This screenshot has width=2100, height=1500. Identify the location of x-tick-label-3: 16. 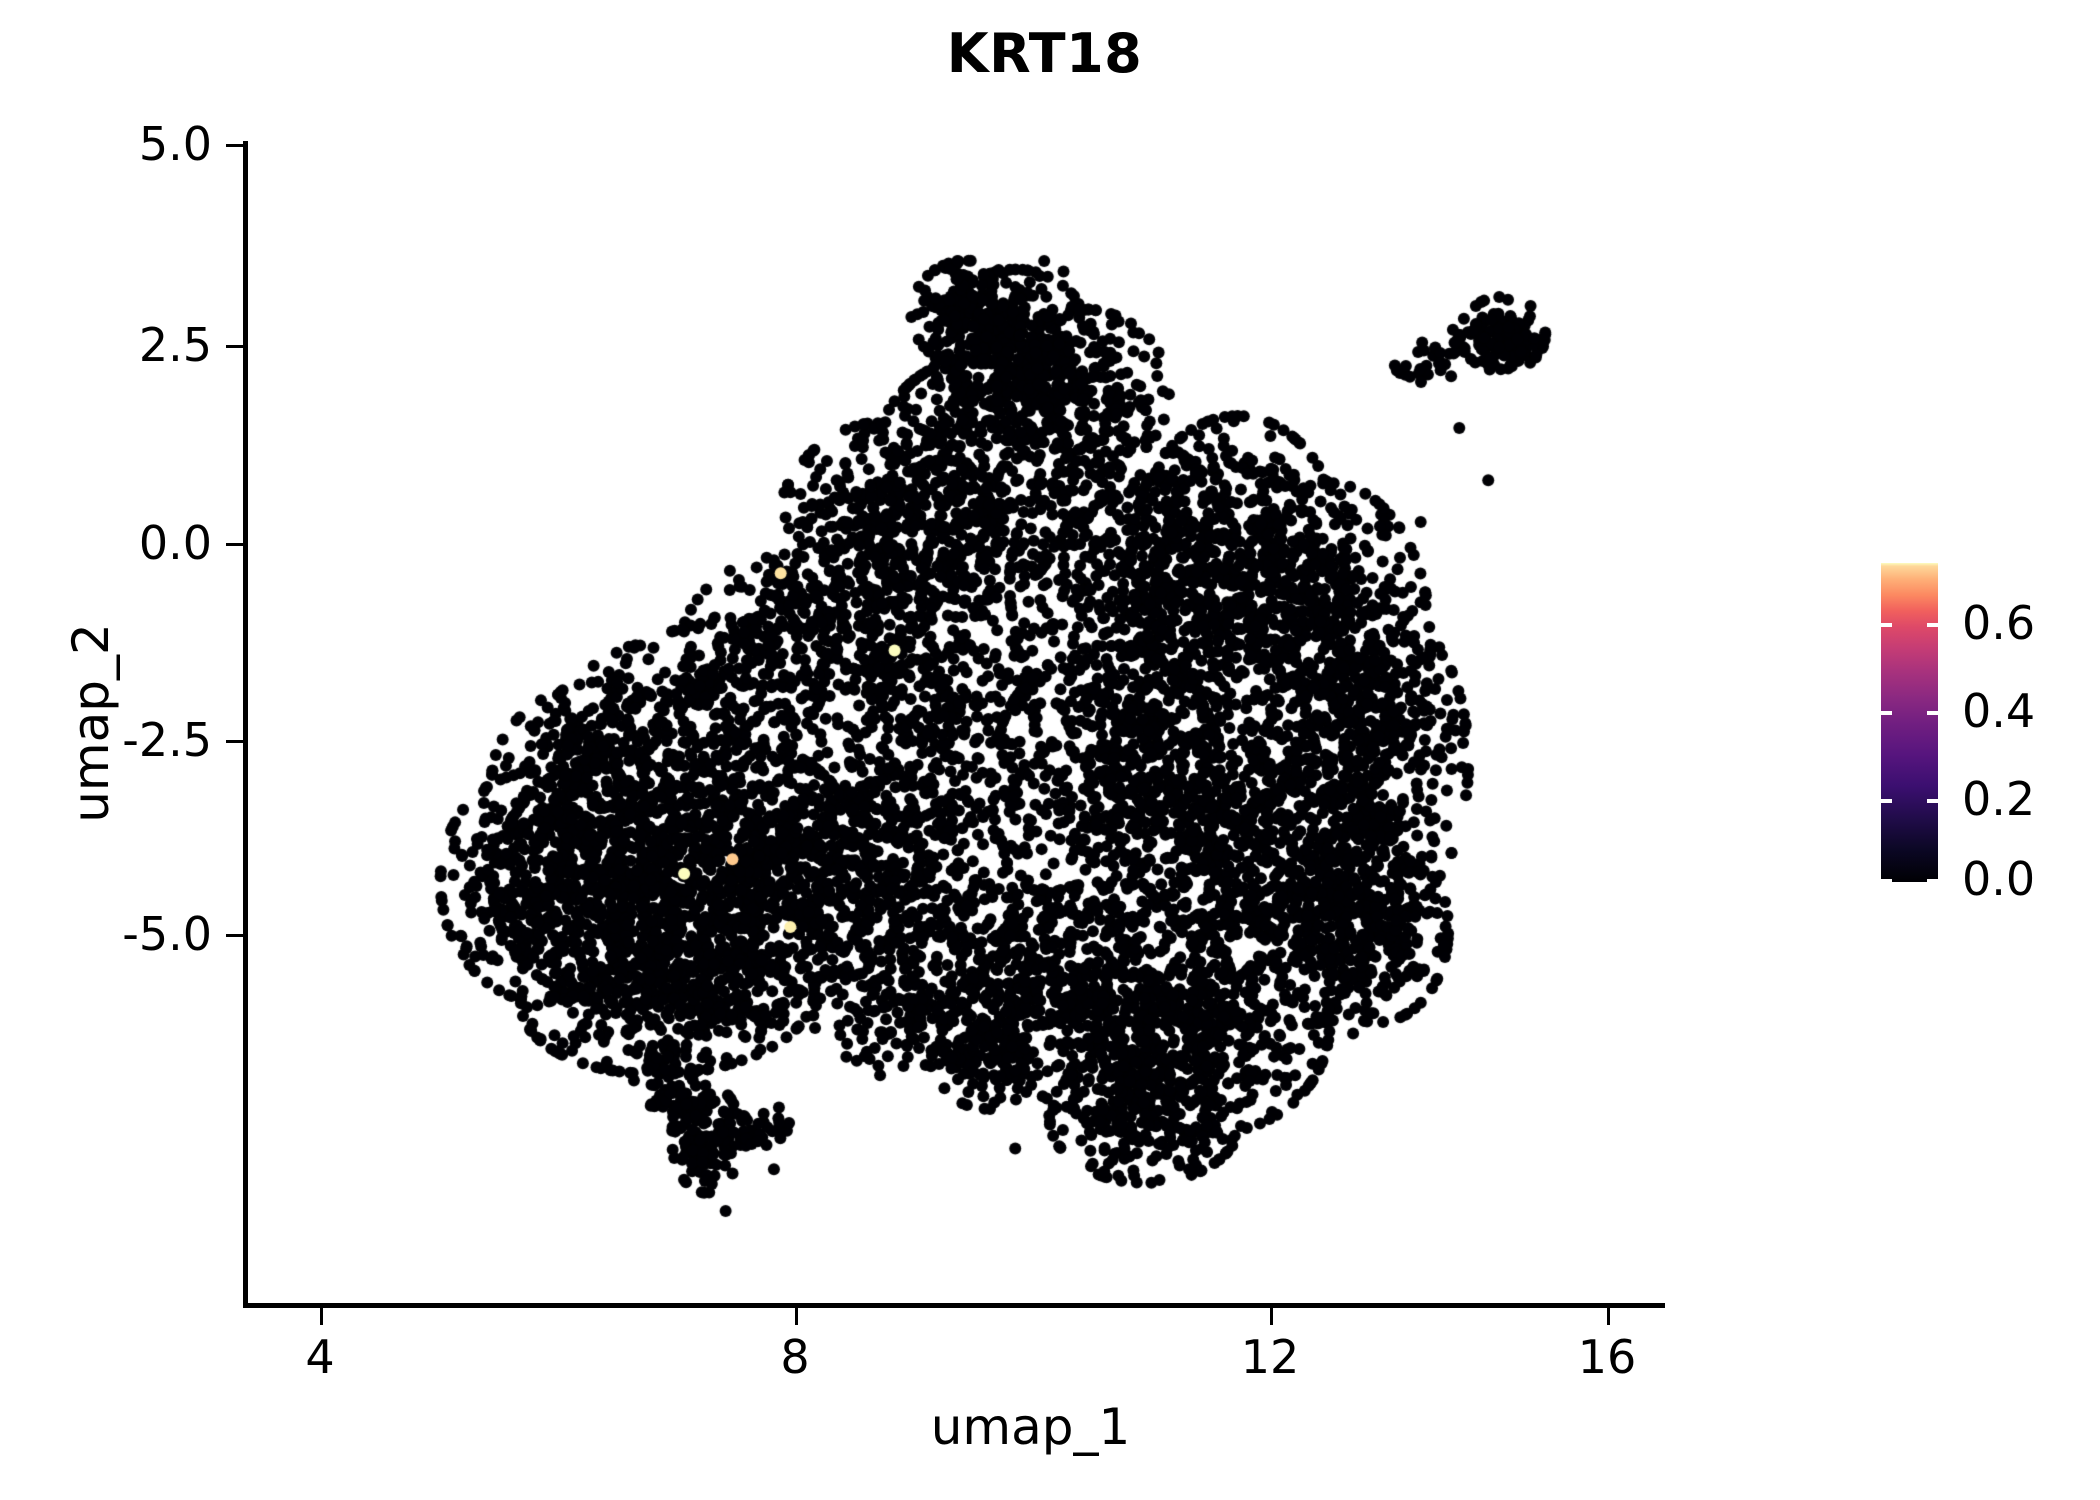
(1607, 1357).